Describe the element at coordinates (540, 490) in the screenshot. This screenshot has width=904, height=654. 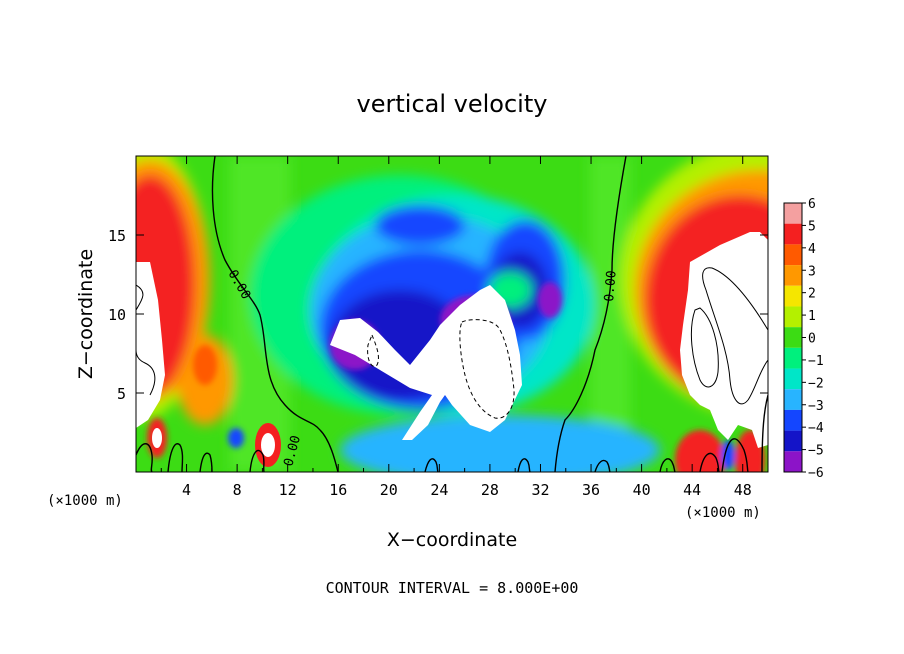
I see `x-tick-label: 32` at that location.